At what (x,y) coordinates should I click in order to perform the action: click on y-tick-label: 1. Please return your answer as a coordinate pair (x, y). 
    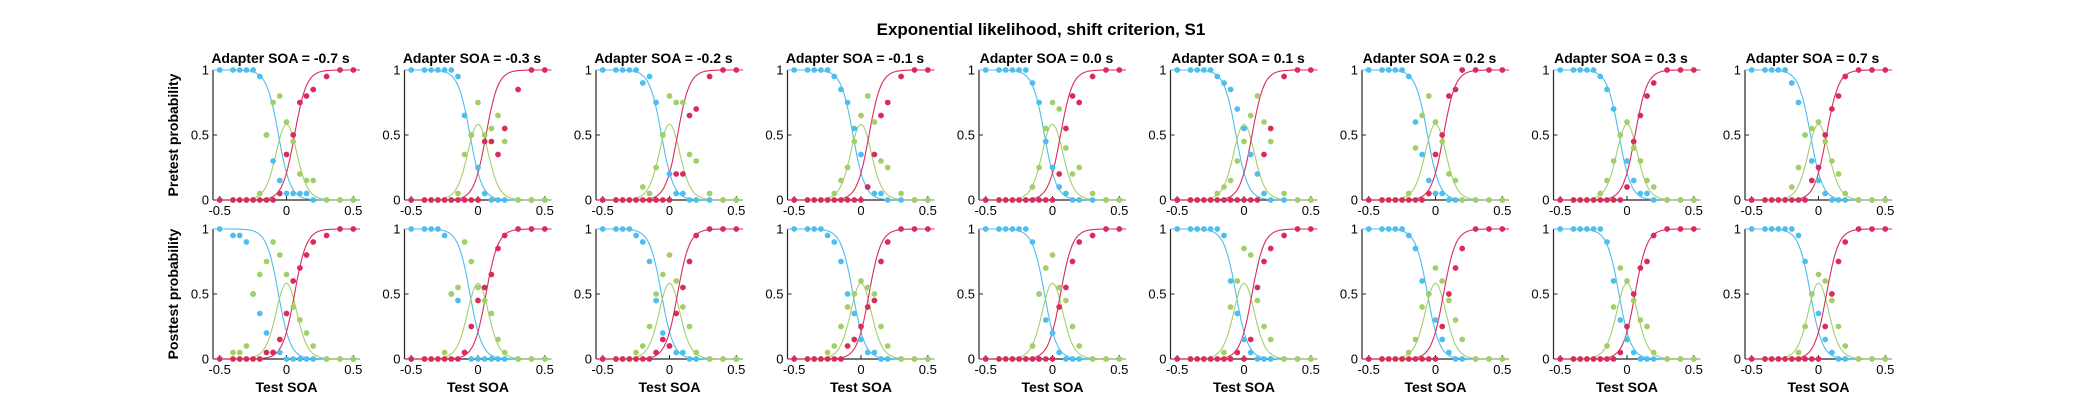
    Looking at the image, I should click on (205, 70).